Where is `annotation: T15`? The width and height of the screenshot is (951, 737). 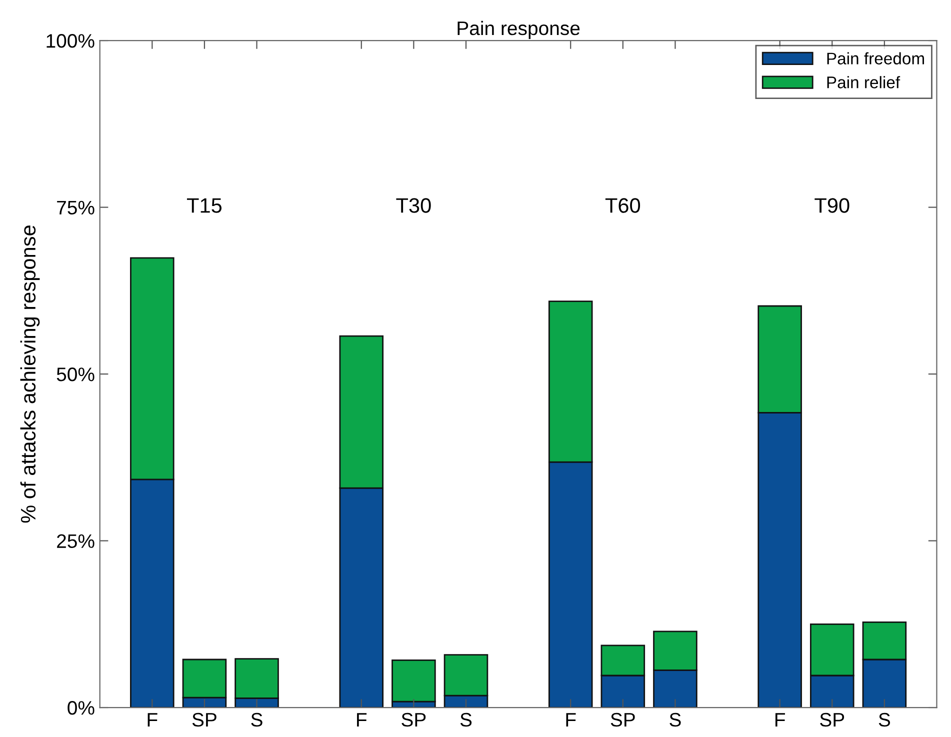 annotation: T15 is located at coordinates (204, 205).